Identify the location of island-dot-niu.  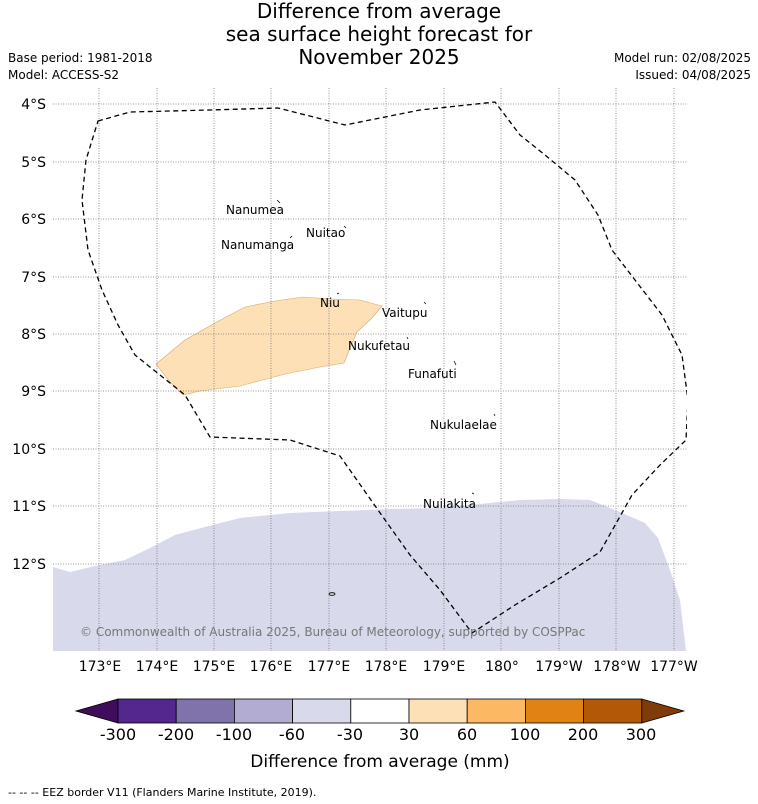
(338, 293).